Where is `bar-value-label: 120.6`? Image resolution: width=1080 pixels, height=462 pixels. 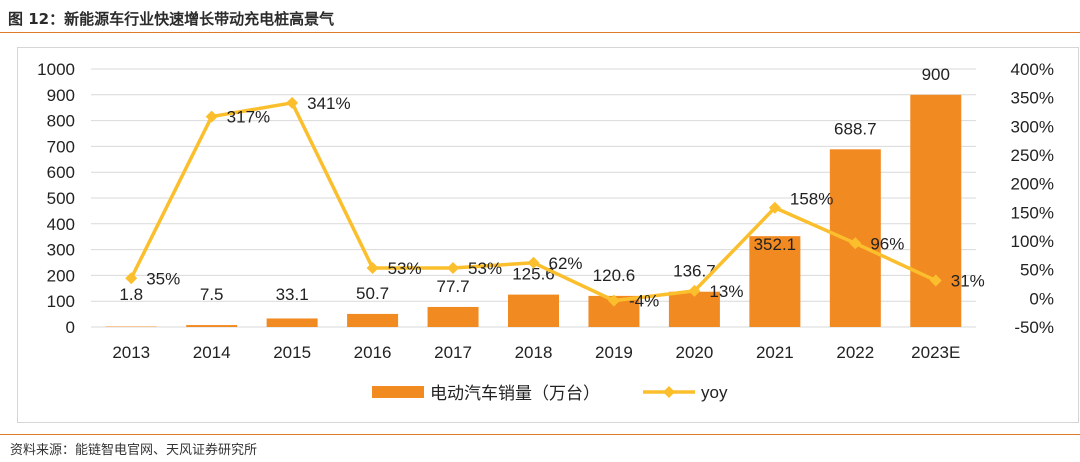
bar-value-label: 120.6 is located at coordinates (614, 275).